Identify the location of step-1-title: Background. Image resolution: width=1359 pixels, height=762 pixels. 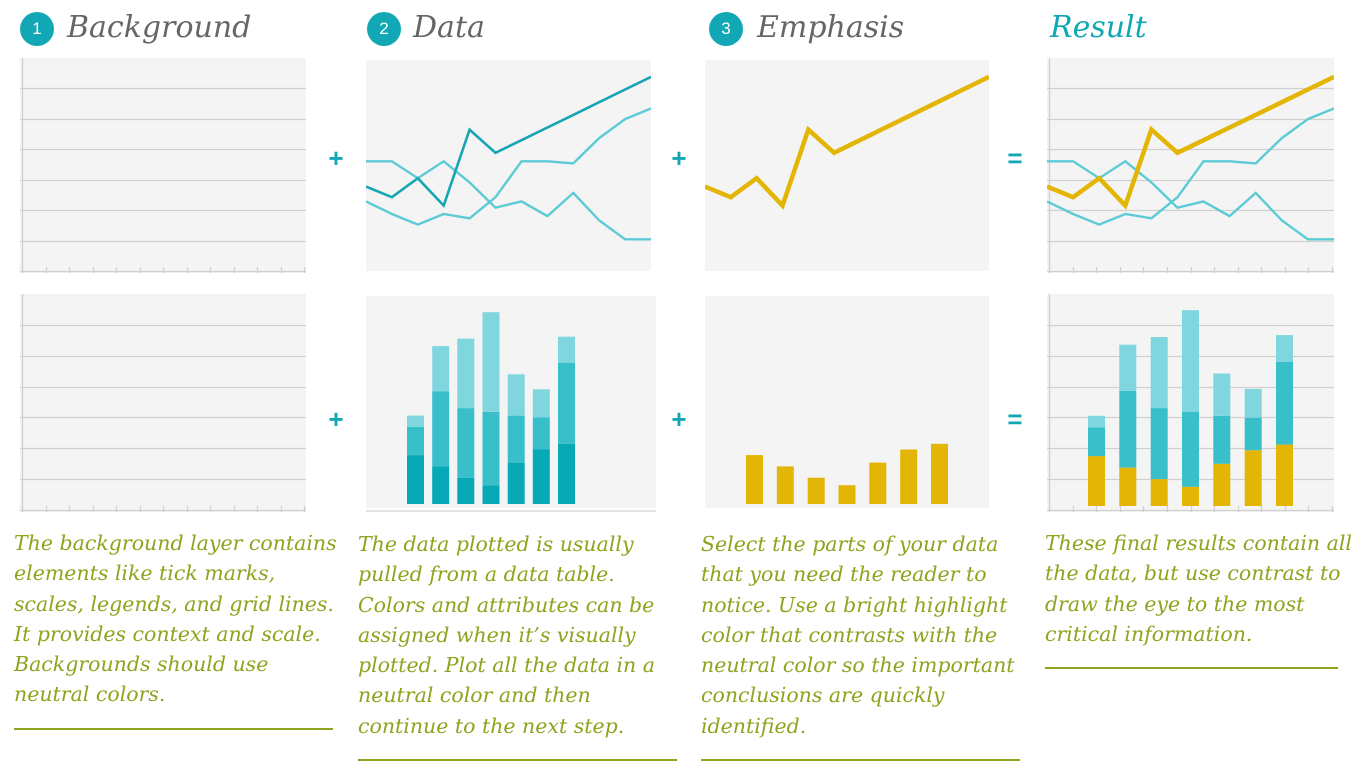
(159, 27).